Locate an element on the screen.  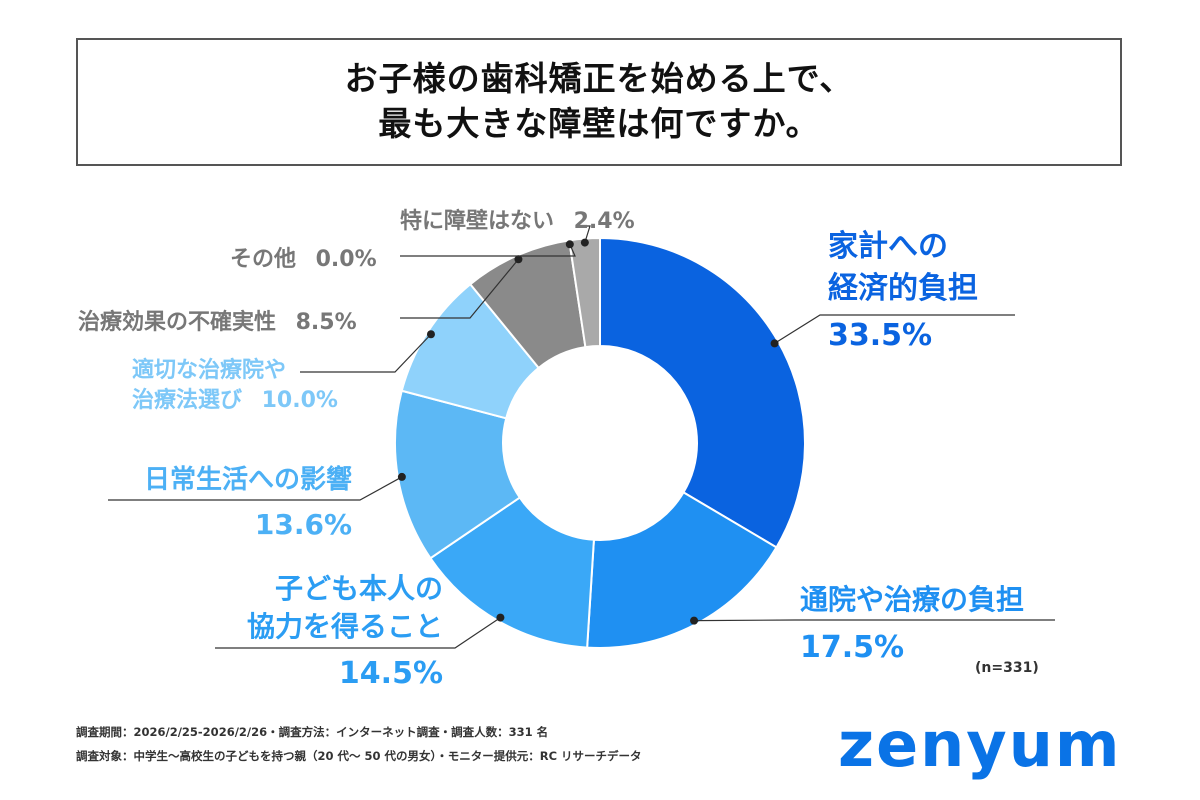
leader-dot-uncertain-effect is located at coordinates (518, 259).